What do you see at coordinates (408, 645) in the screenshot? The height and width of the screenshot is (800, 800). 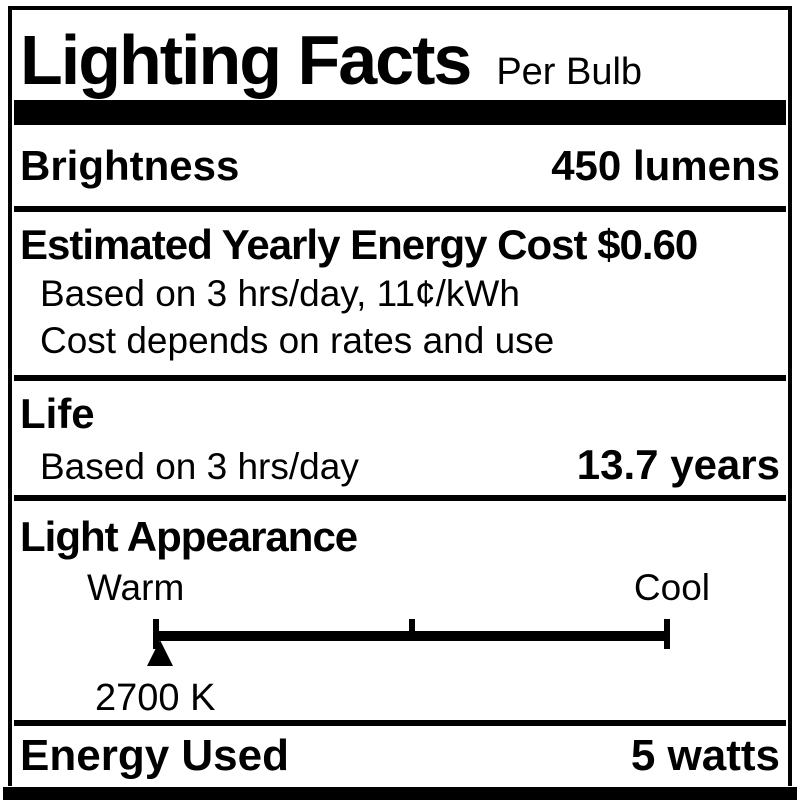 I see `temperature-scale` at bounding box center [408, 645].